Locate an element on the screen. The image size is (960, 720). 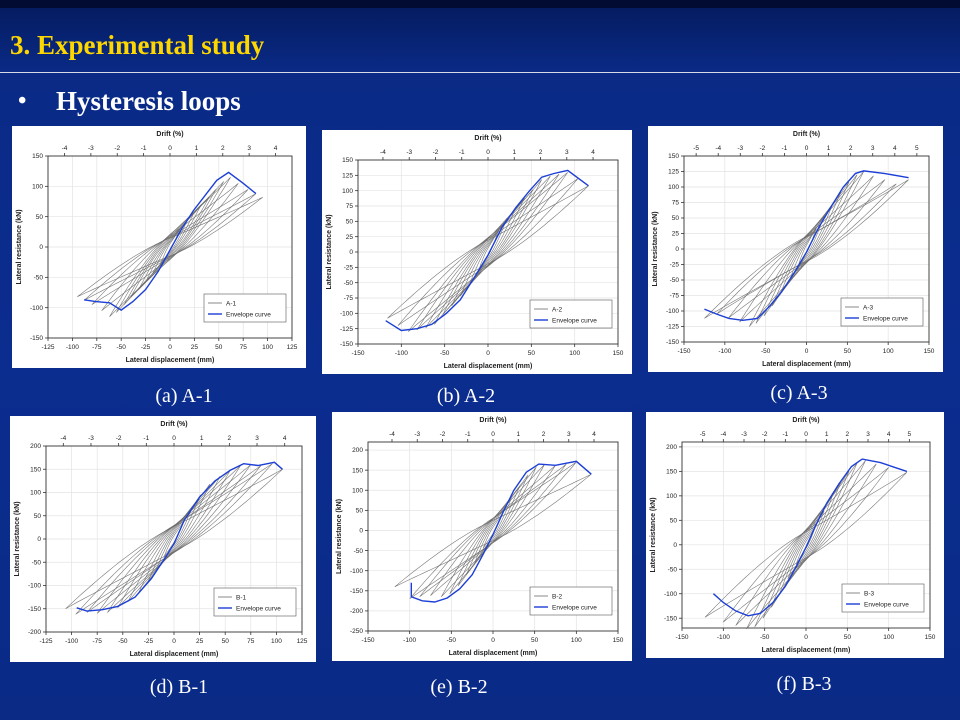
legend: A-1 Envelope curve is located at coordinates (245, 308).